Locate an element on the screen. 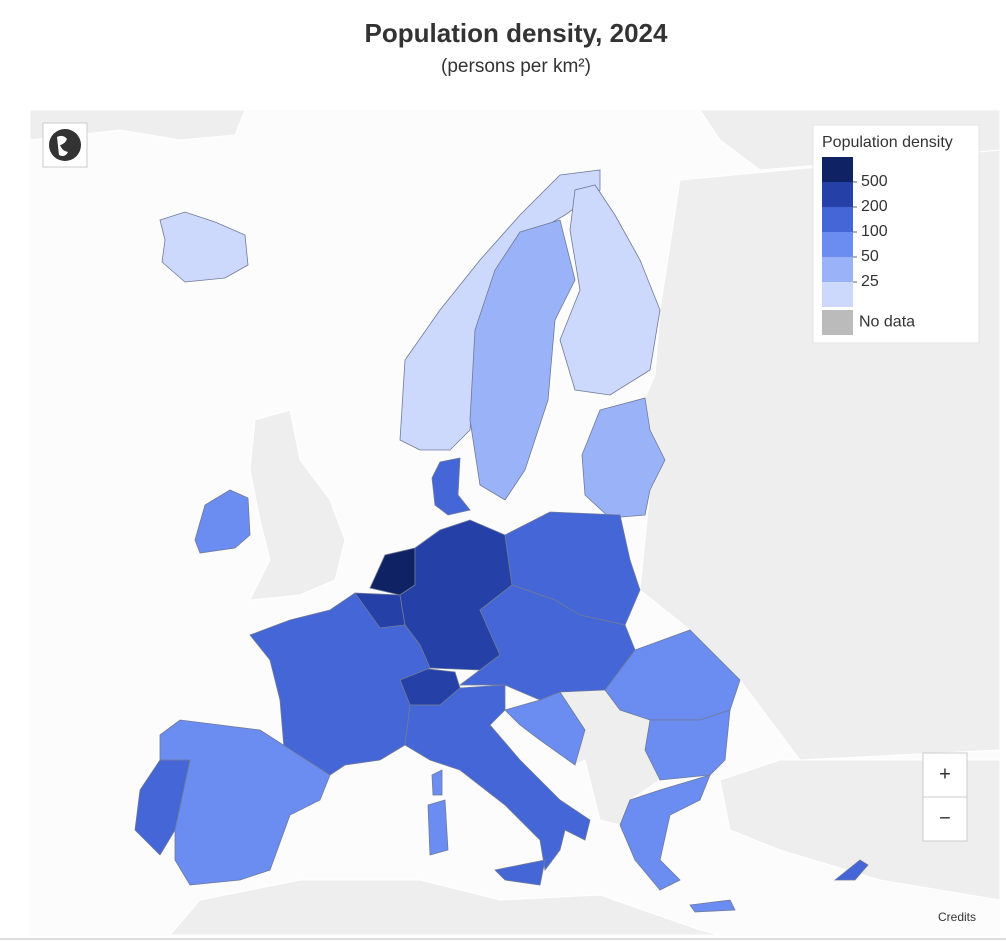 The image size is (1006, 942). greece is located at coordinates (665, 832).